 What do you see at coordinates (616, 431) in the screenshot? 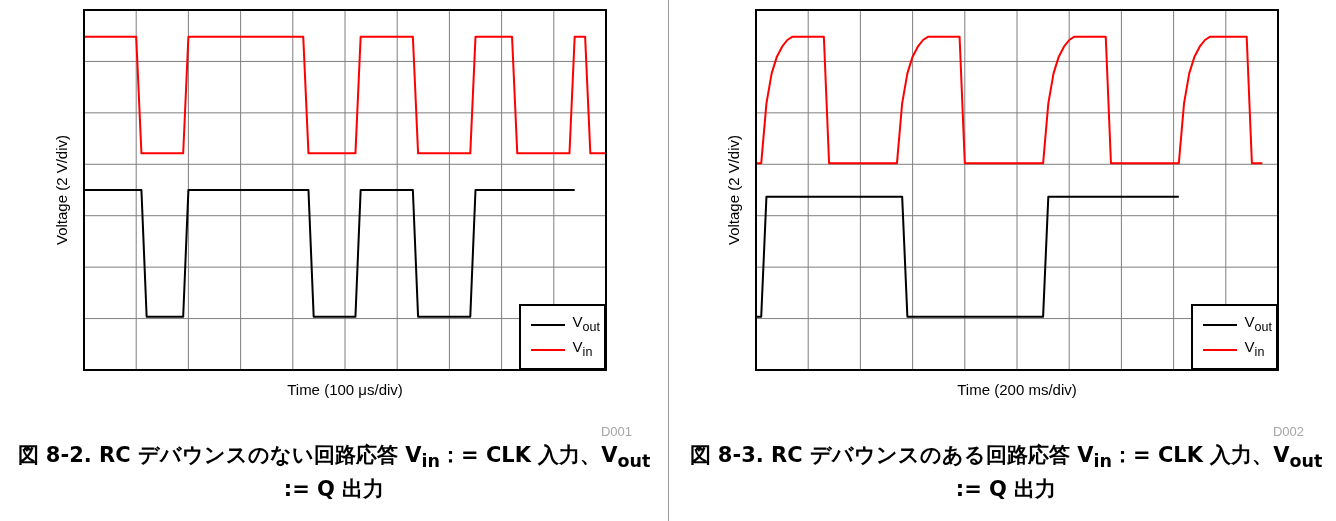
I see `text: D001` at bounding box center [616, 431].